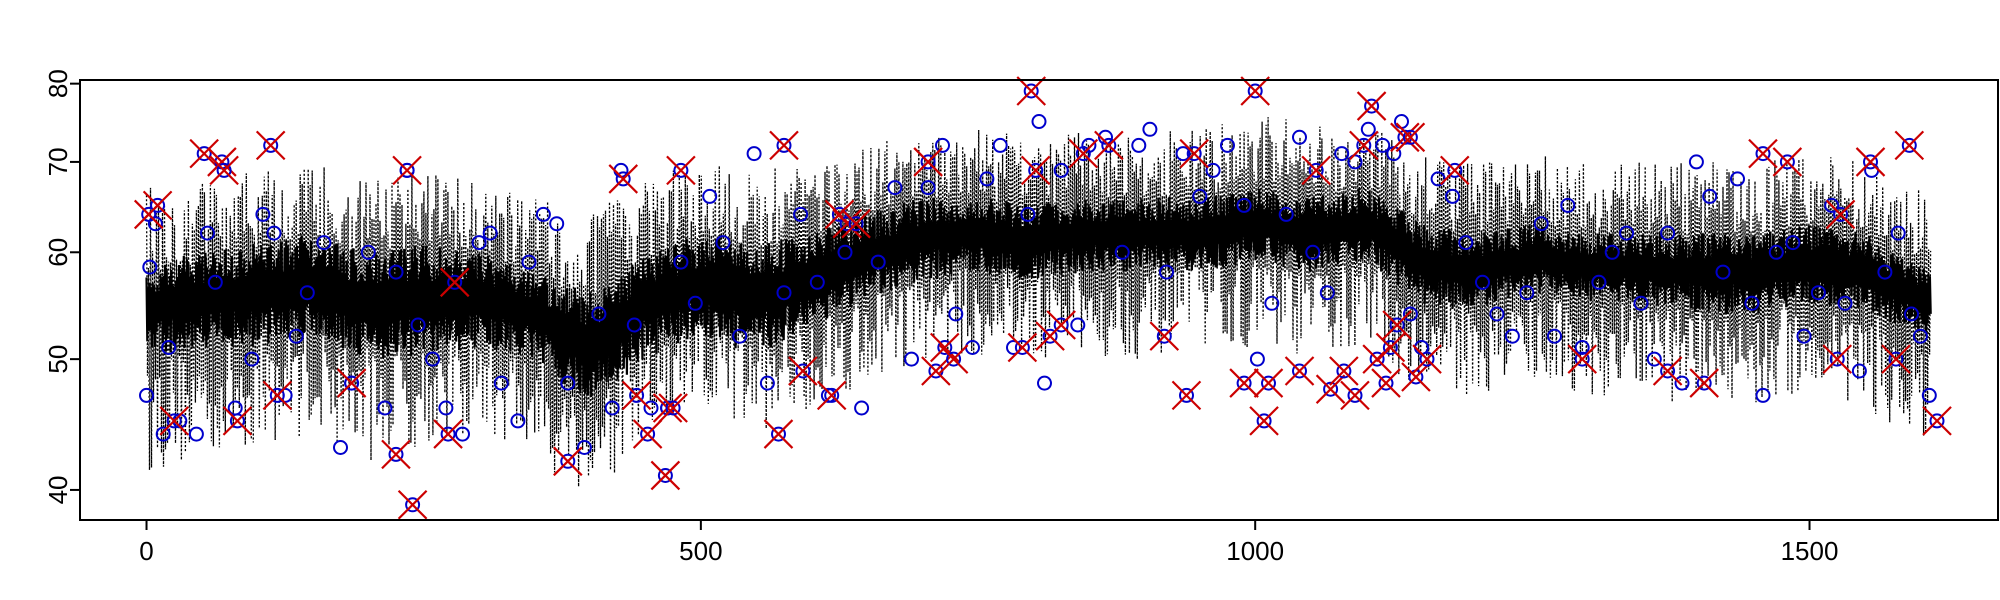 This screenshot has width=2000, height=600. Describe the element at coordinates (146, 551) in the screenshot. I see `x-tick-label: 0` at that location.